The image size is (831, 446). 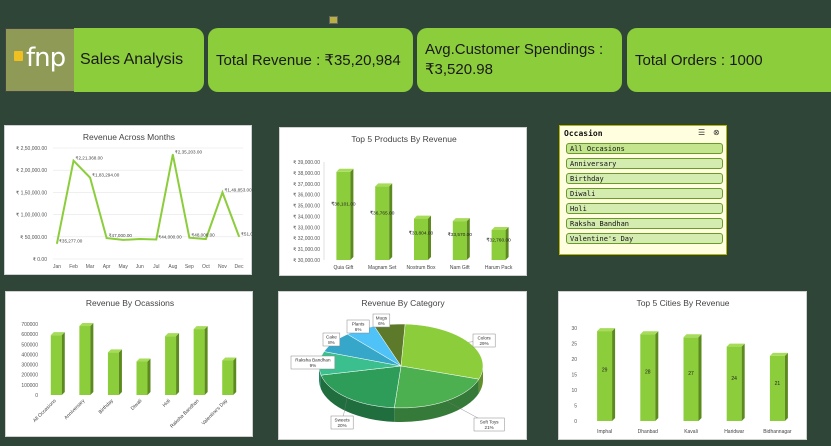 What do you see at coordinates (172, 267) in the screenshot?
I see `x-tick-label: Aug` at bounding box center [172, 267].